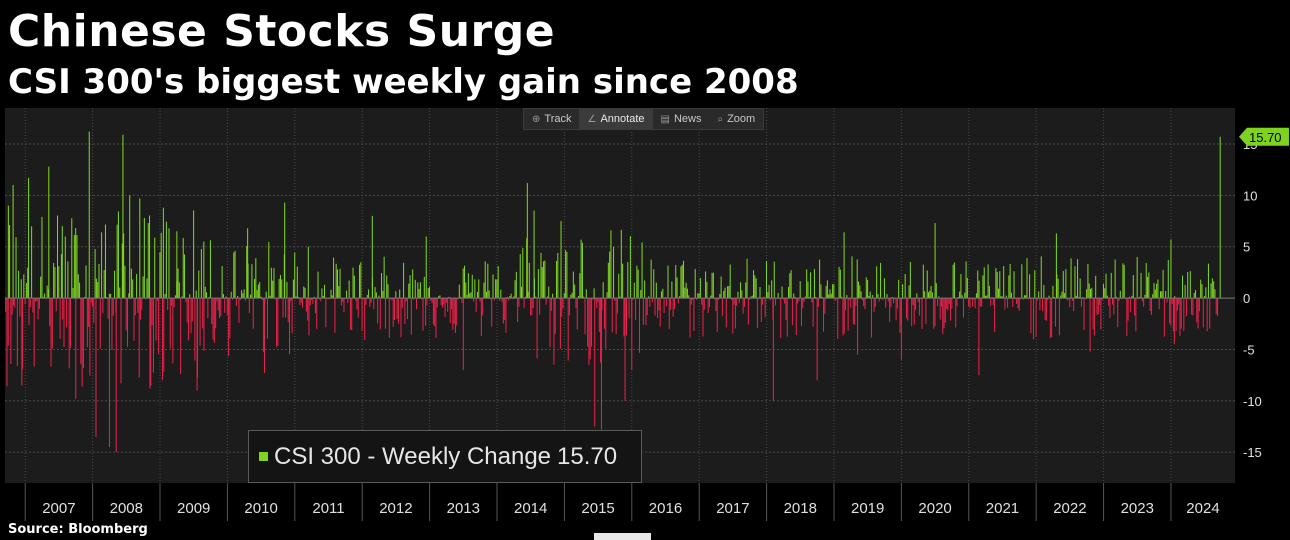  I want to click on annotate-button: ∠ Annotate, so click(616, 119).